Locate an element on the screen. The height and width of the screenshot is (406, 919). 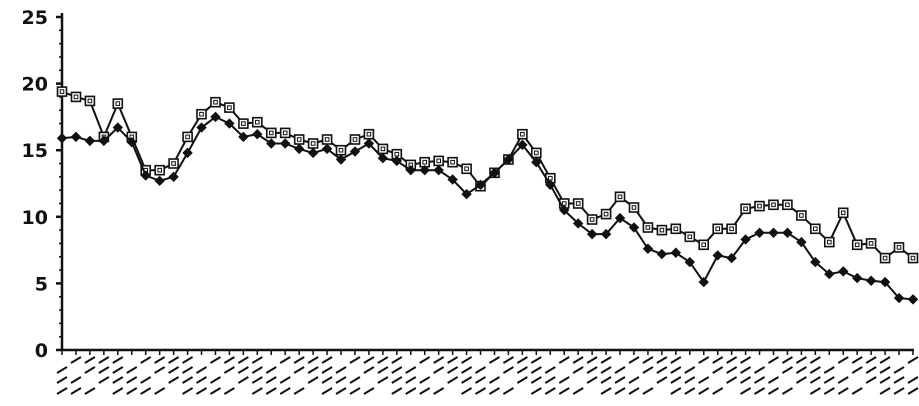
x-tick-labels-illegible is located at coordinates (487, 375).